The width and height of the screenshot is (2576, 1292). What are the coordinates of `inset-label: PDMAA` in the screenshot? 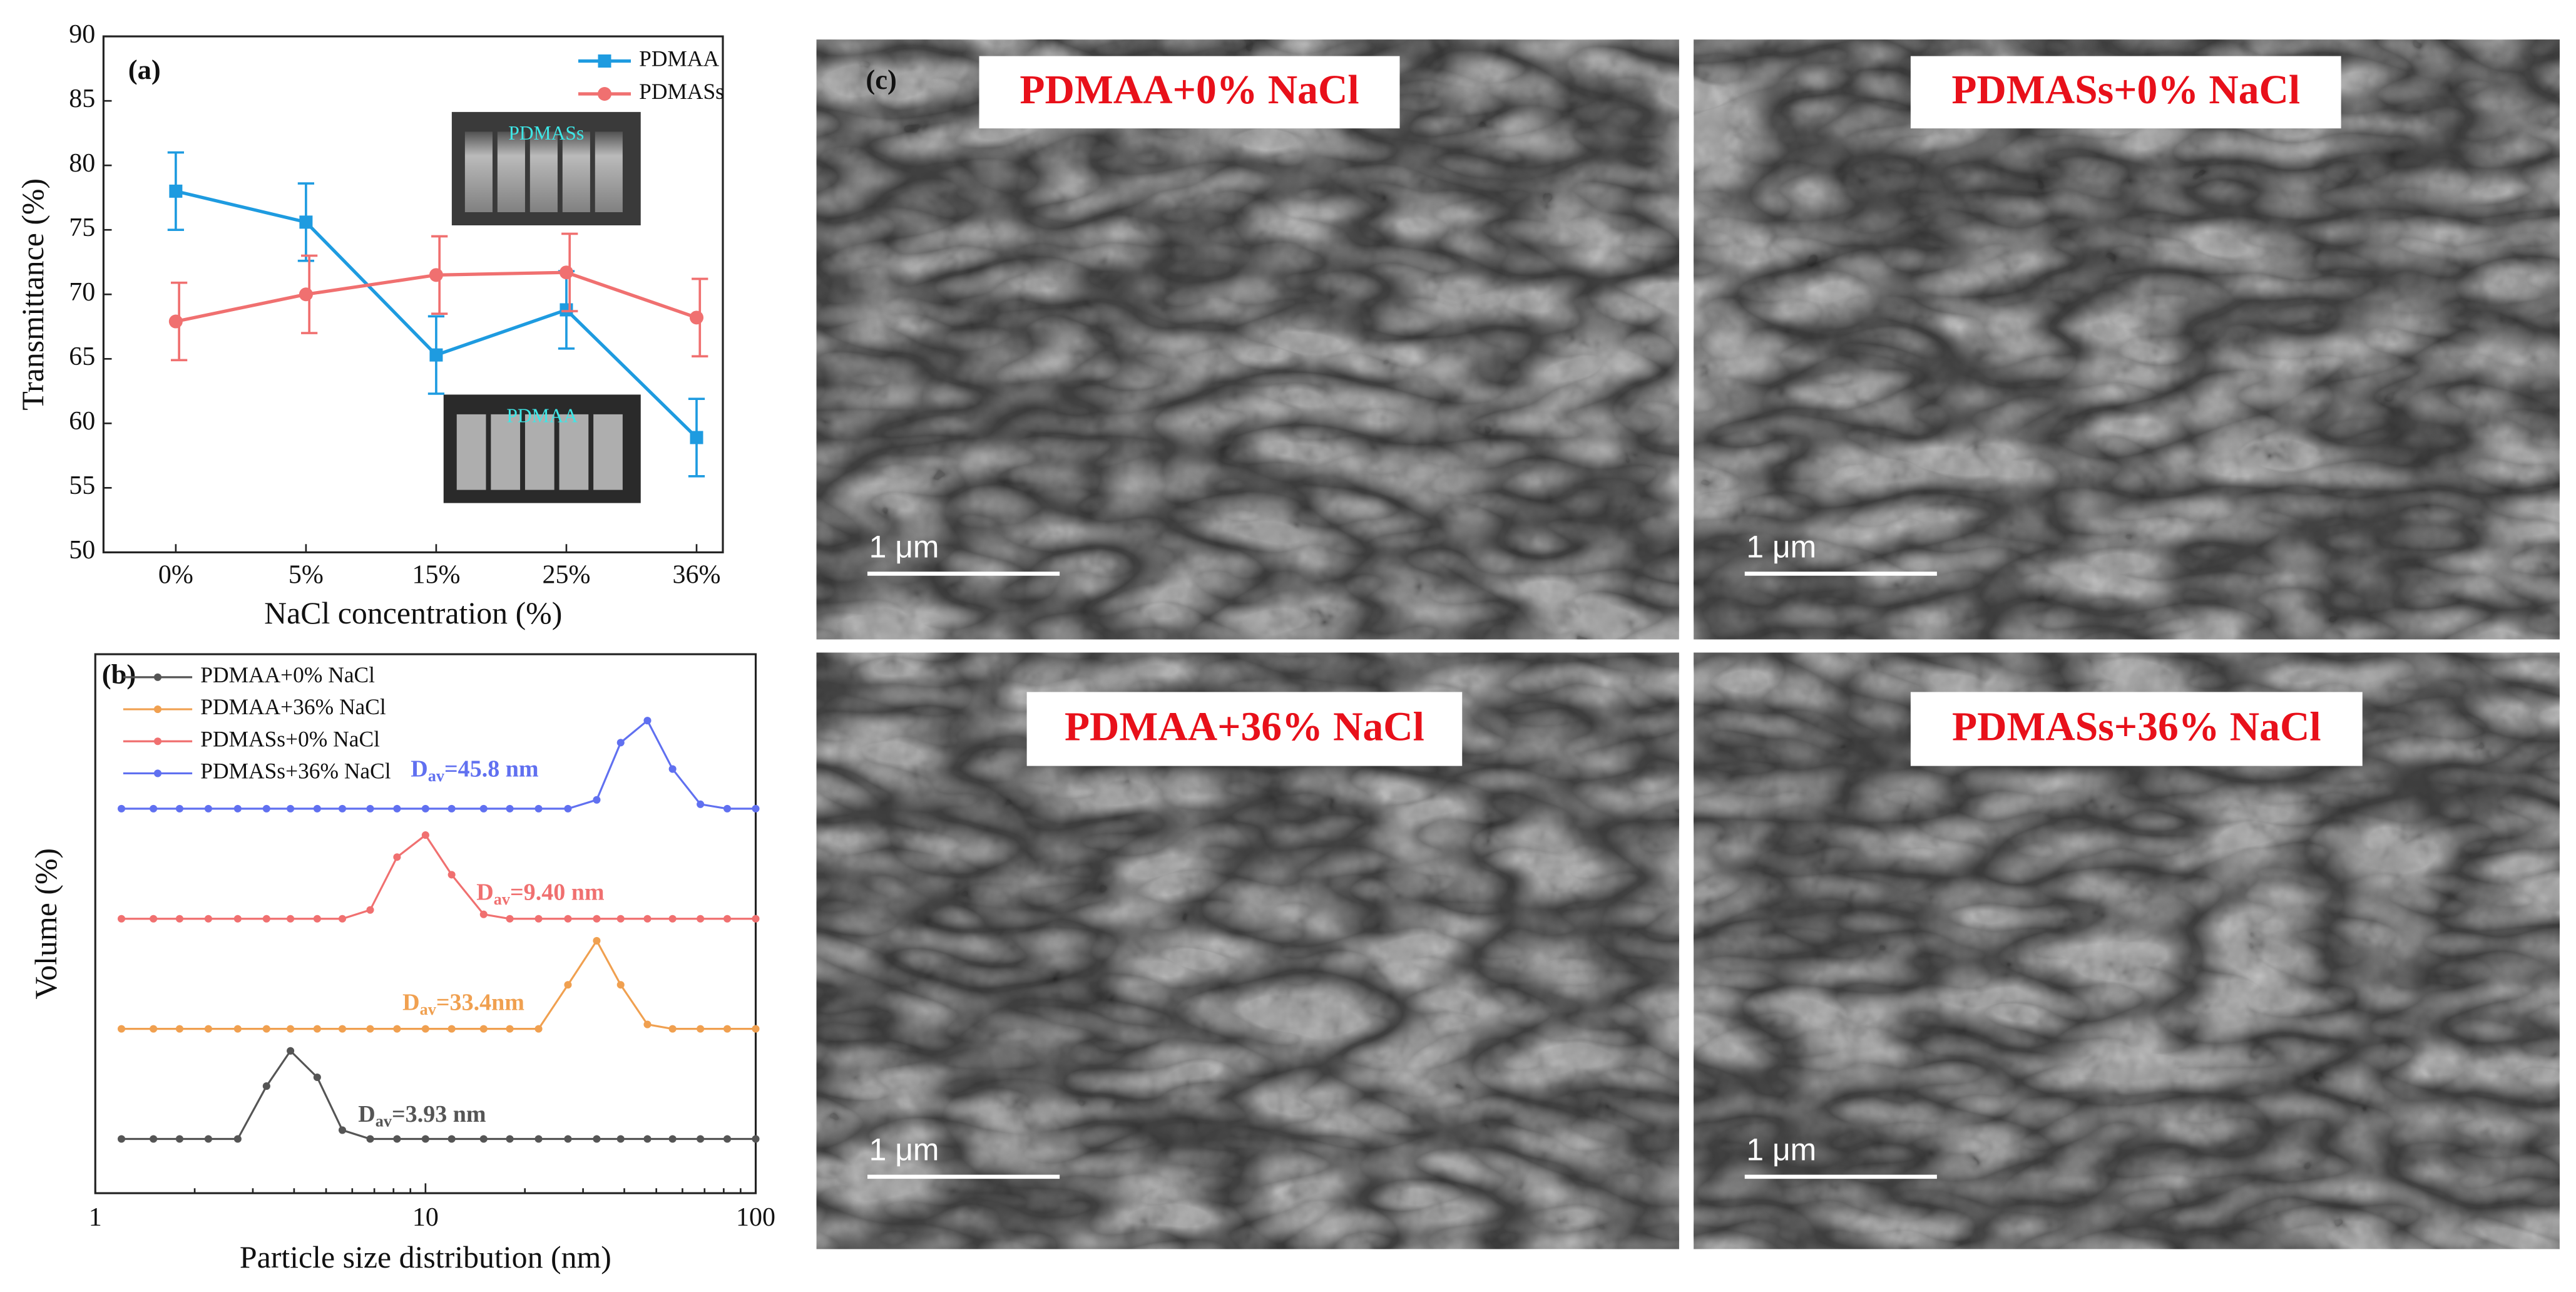 It's located at (542, 415).